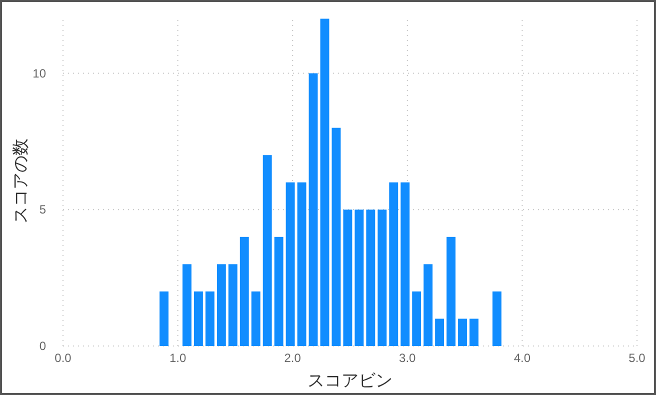 The width and height of the screenshot is (656, 395). I want to click on y-tick-label: 0, so click(42, 346).